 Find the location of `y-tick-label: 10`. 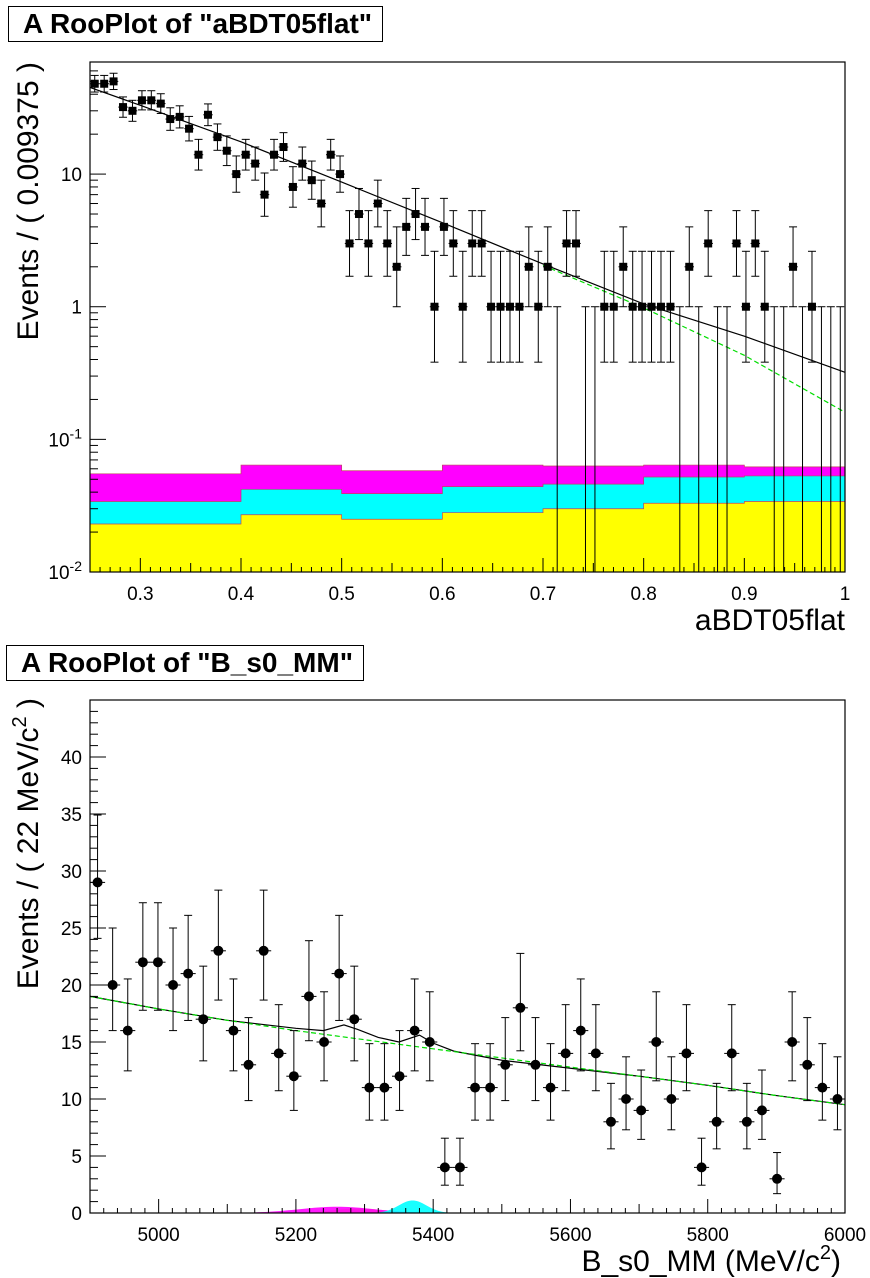

y-tick-label: 10 is located at coordinates (71, 1100).